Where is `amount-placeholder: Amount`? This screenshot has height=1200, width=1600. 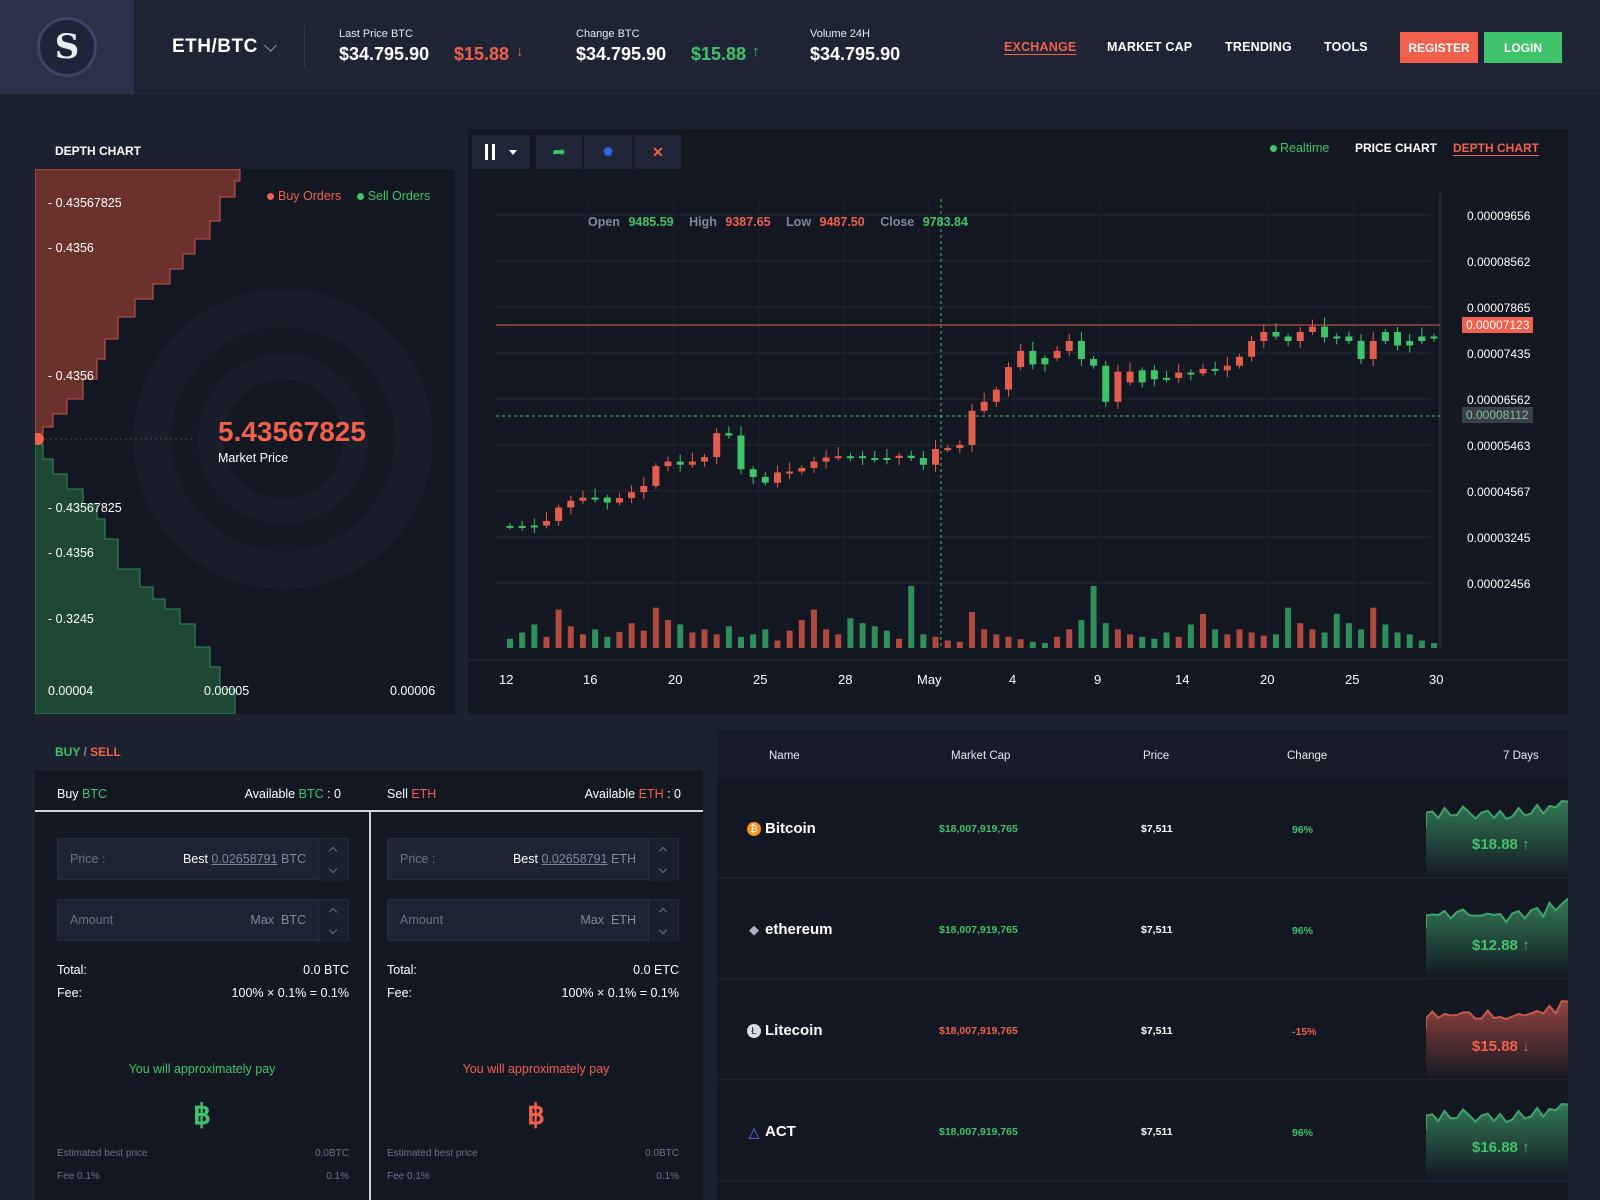 amount-placeholder: Amount is located at coordinates (422, 920).